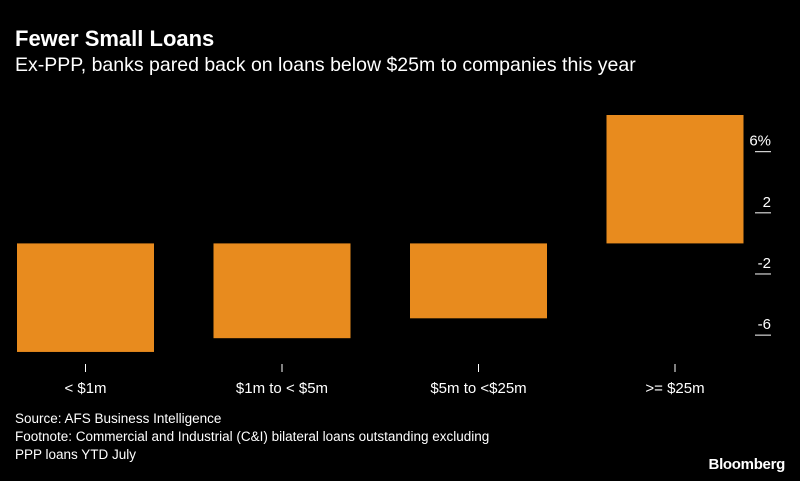 This screenshot has width=800, height=481. I want to click on y-tick-label: -2, so click(764, 263).